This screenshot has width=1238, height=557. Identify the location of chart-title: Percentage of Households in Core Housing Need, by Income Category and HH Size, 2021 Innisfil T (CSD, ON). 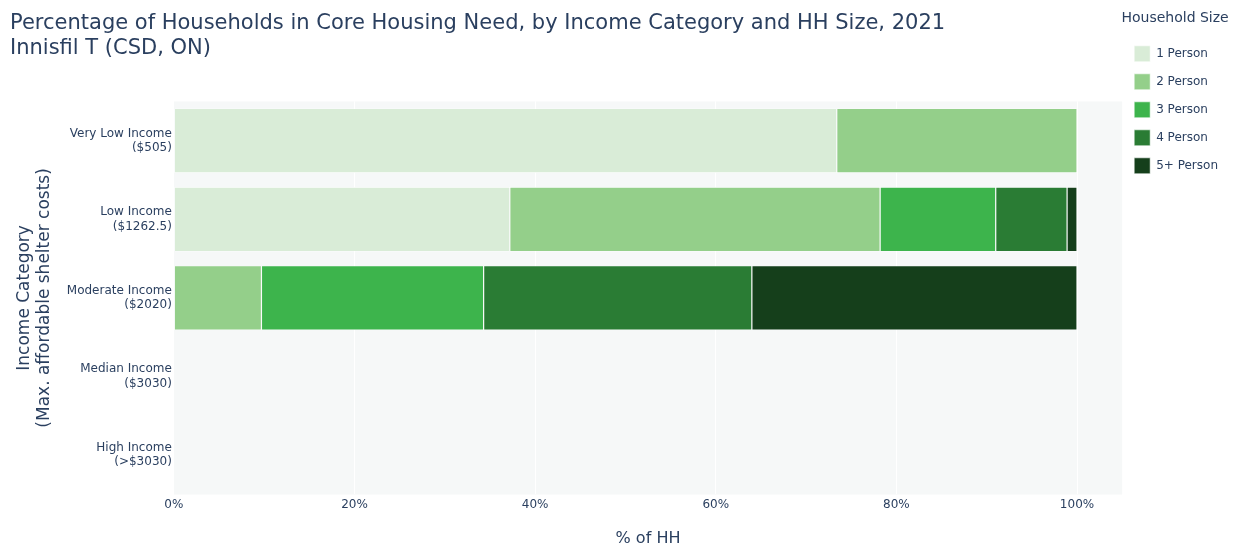
(478, 35).